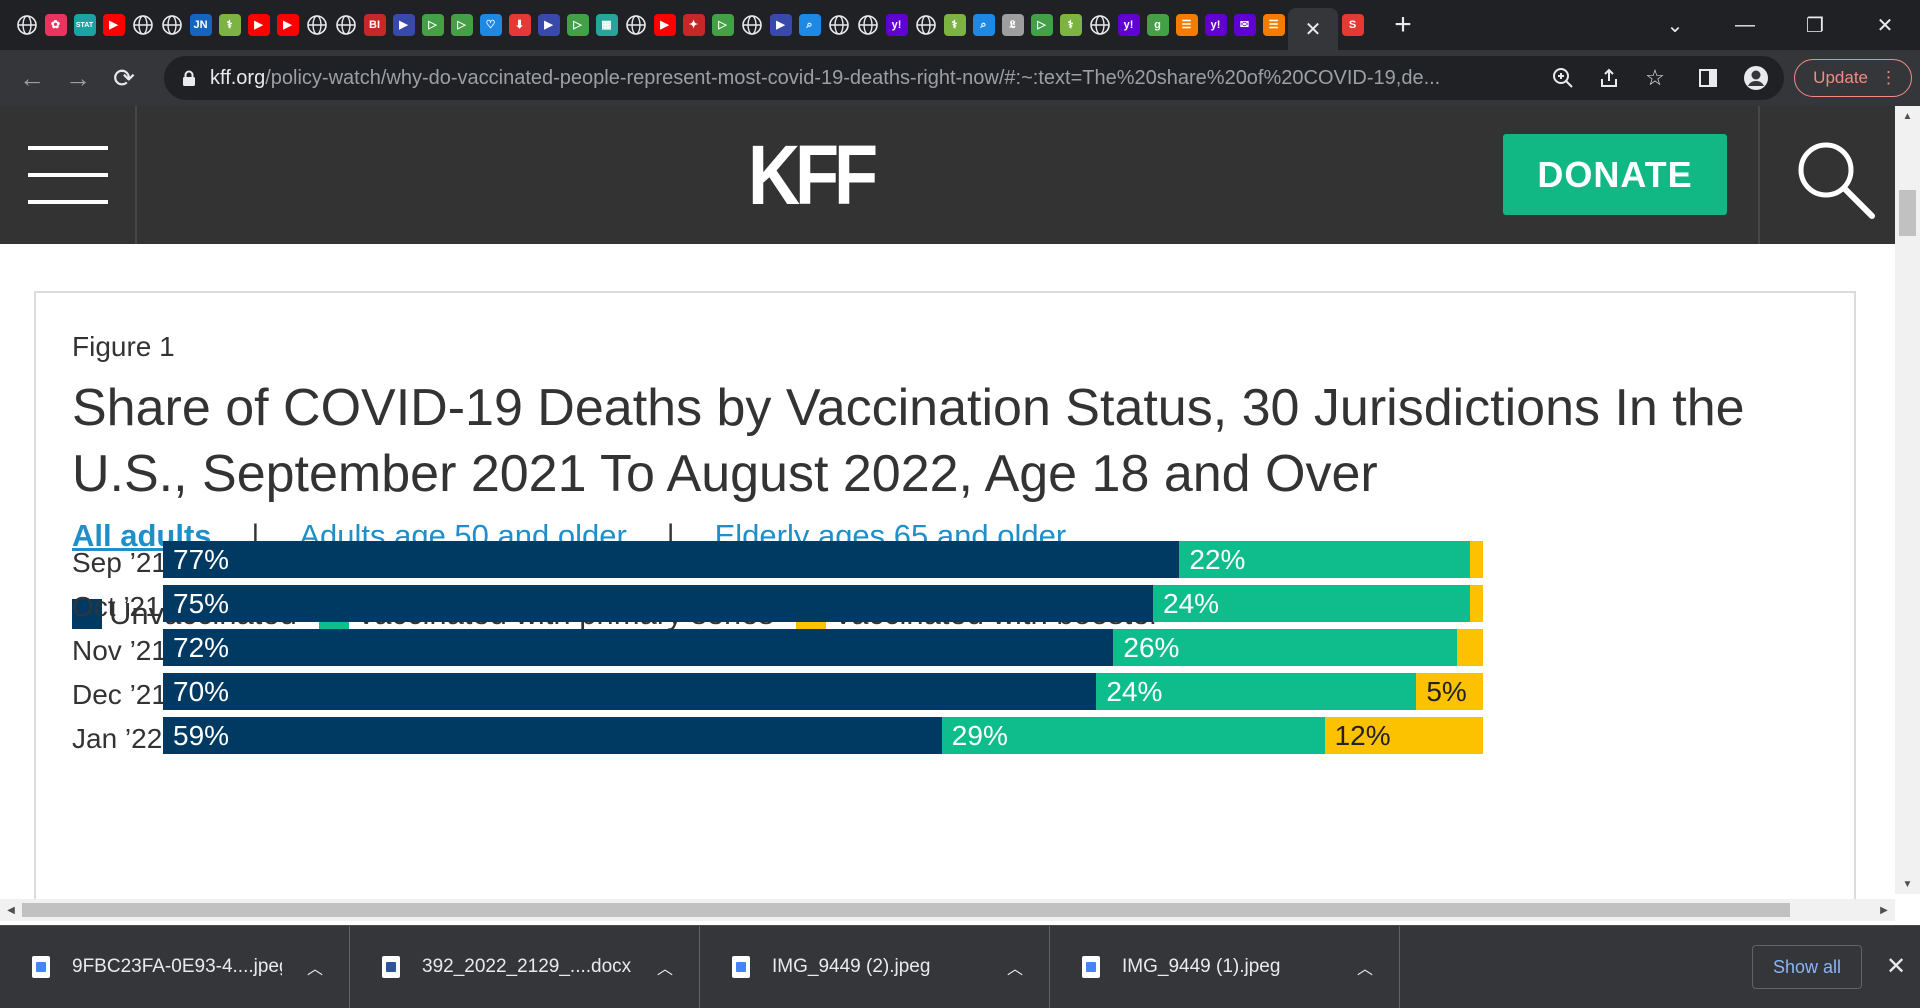  What do you see at coordinates (1615, 174) in the screenshot?
I see `donate-button: DONATE` at bounding box center [1615, 174].